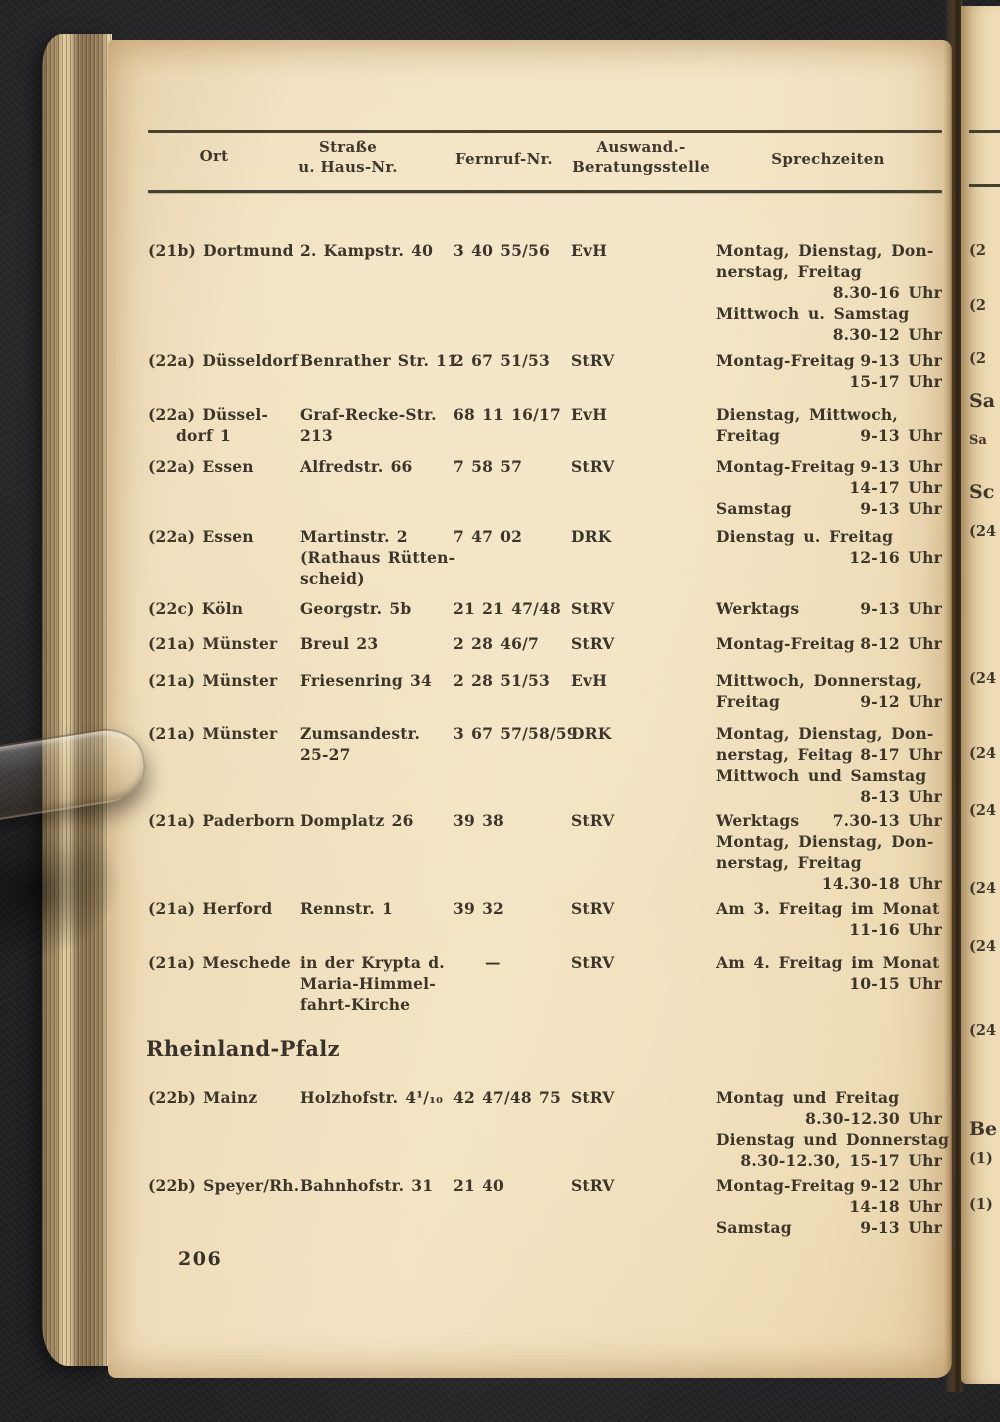  Describe the element at coordinates (479, 820) in the screenshot. I see `cell-fernruf: 39 38` at that location.